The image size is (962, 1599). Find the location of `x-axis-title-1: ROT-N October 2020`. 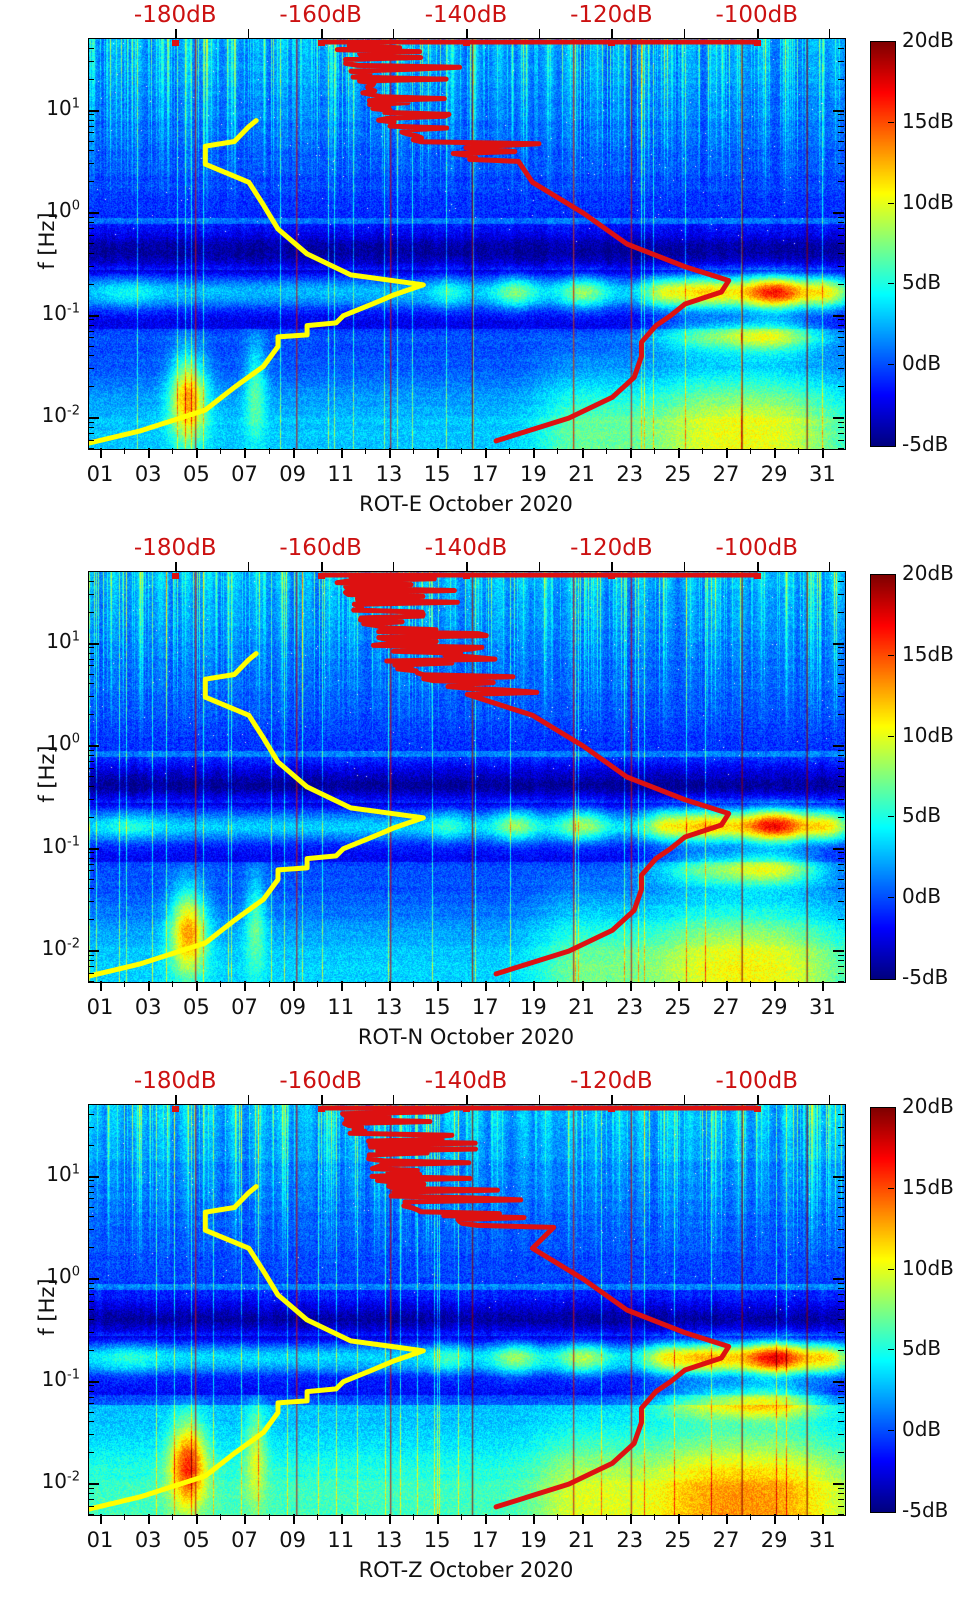

x-axis-title-1: ROT-N October 2020 is located at coordinates (466, 1037).